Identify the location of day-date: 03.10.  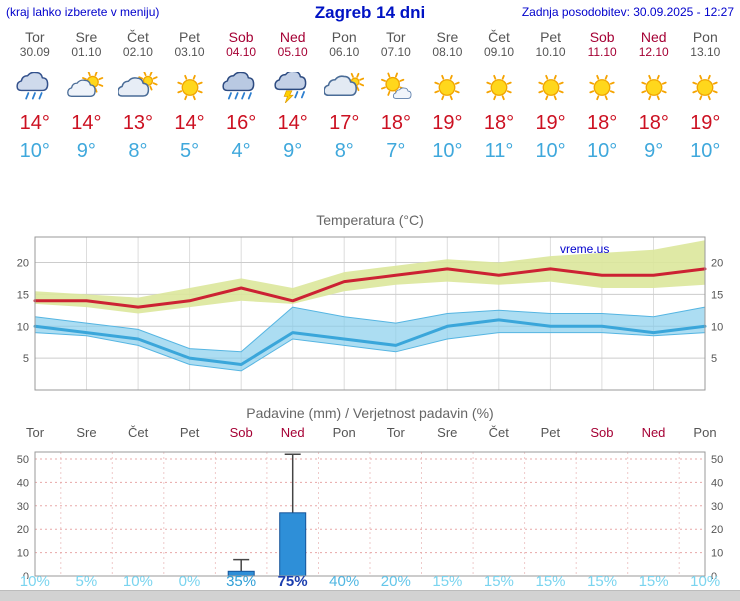
(189, 52).